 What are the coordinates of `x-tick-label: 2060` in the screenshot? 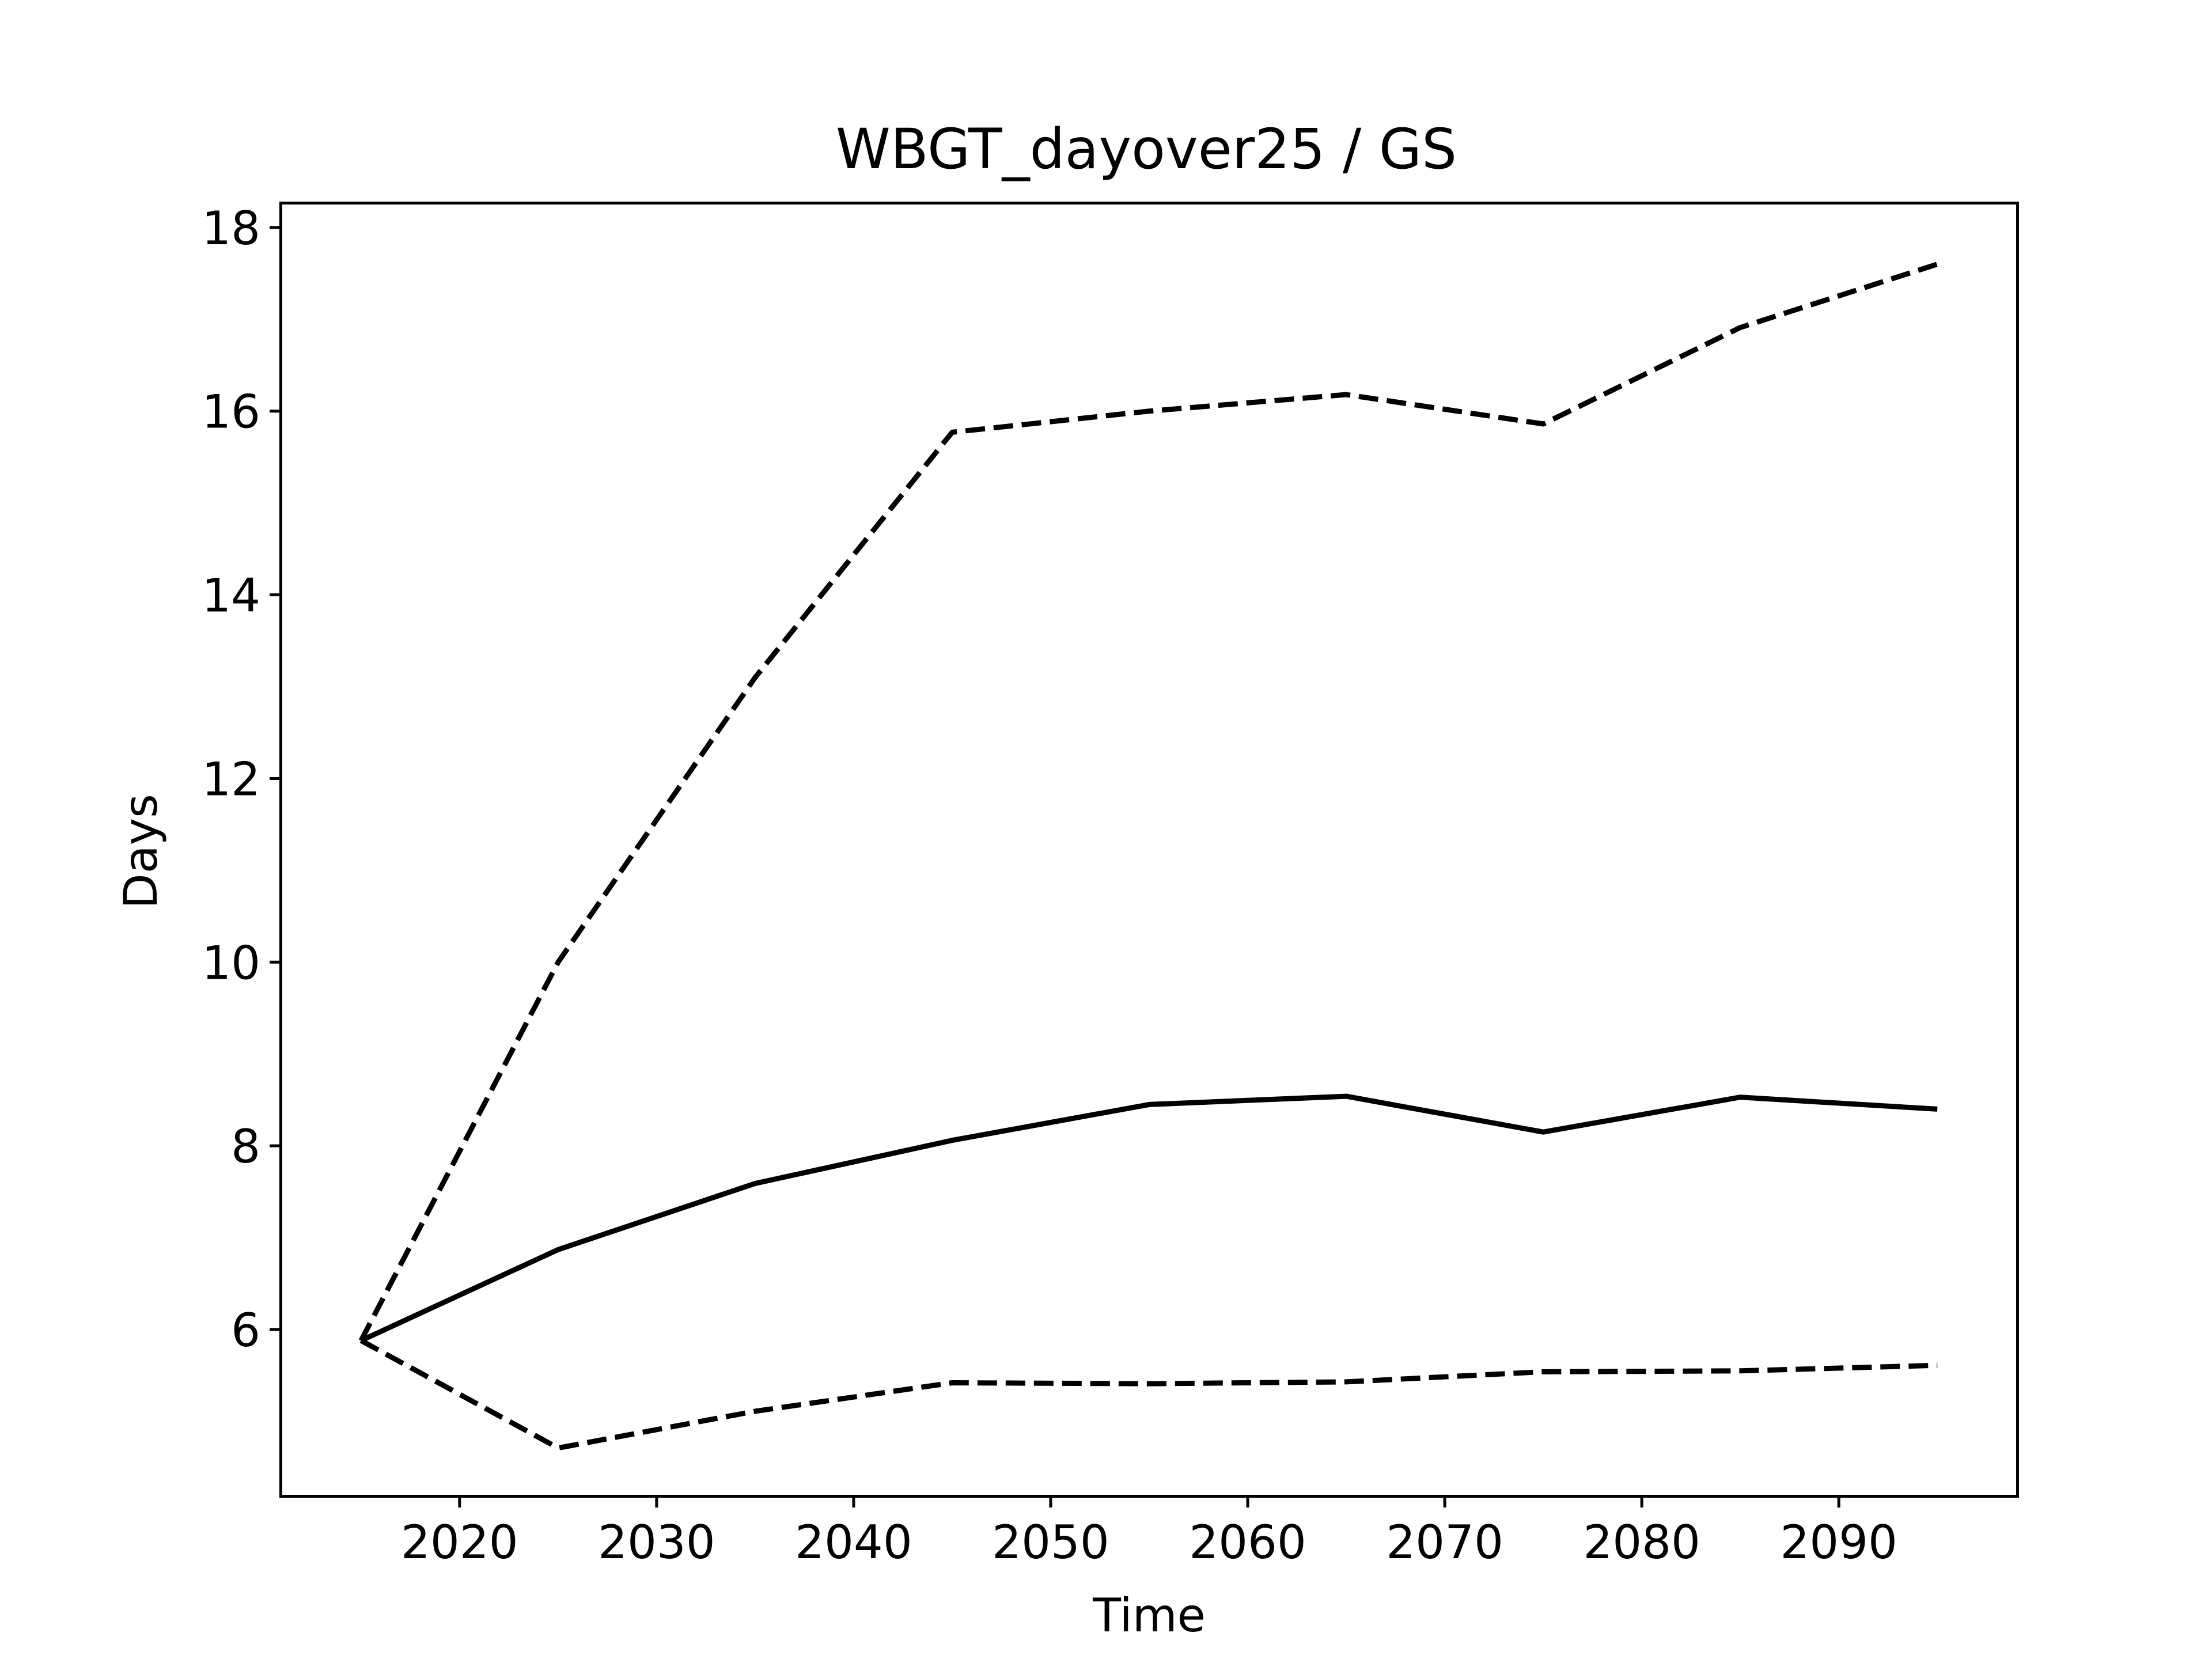 It's located at (1247, 1542).